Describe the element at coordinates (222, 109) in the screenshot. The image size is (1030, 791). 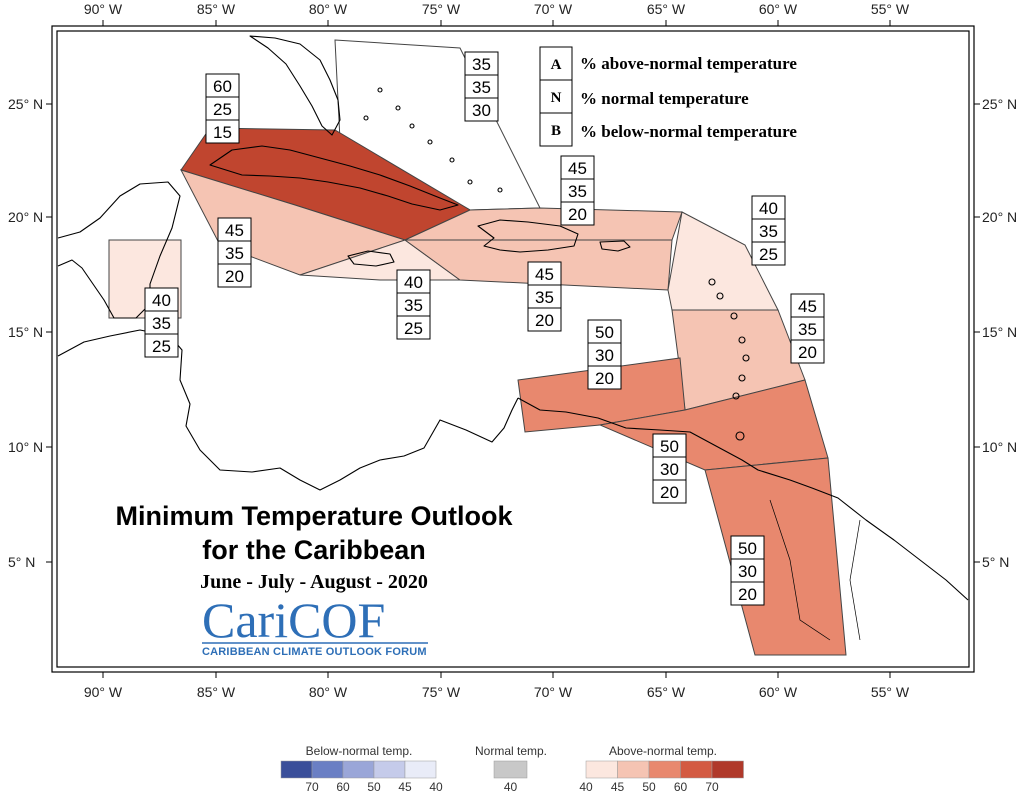
I see `probability-n-value: 25` at that location.